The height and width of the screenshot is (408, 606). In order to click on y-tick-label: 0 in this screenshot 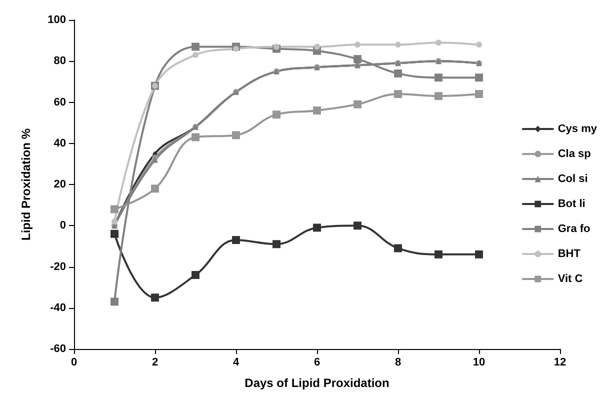, I will do `click(63, 226)`.